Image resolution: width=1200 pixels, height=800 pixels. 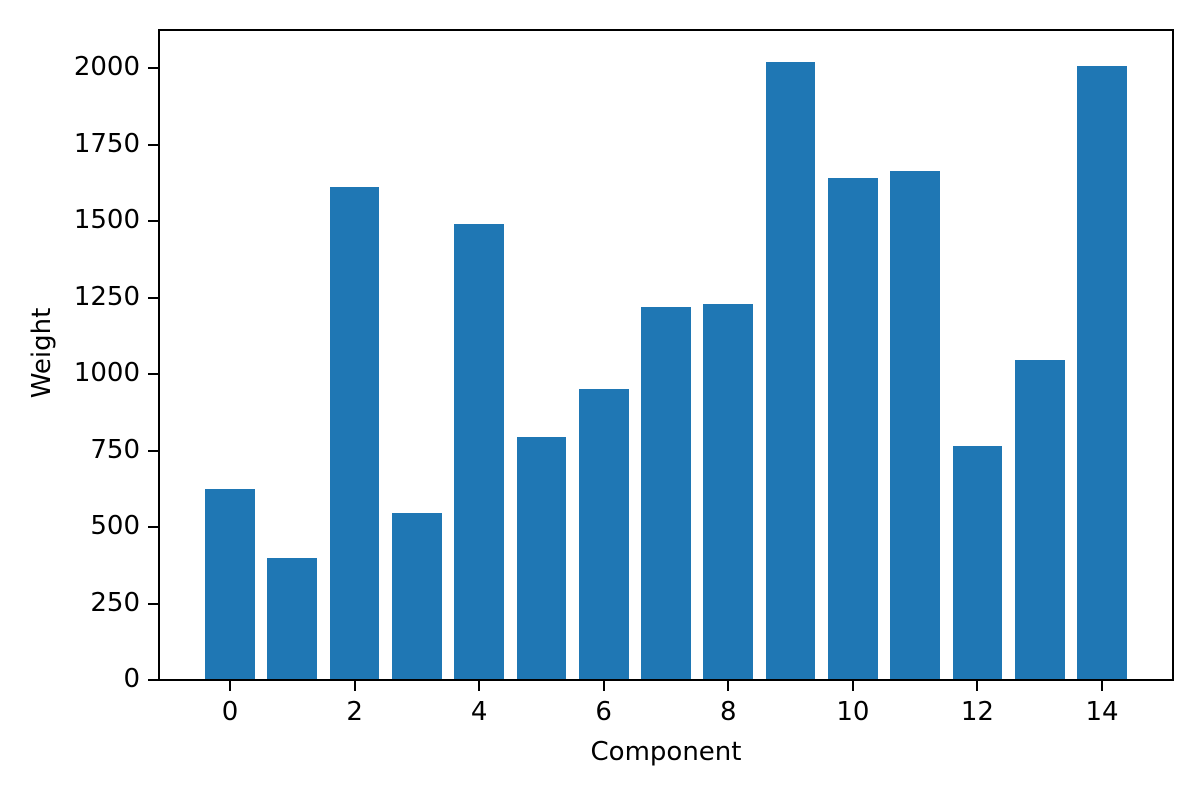 What do you see at coordinates (666, 30) in the screenshot?
I see `top-spine` at bounding box center [666, 30].